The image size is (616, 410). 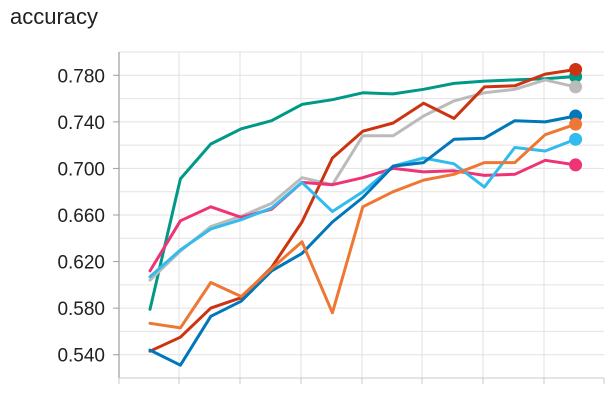 I want to click on y-tick-label: 0.740, so click(x=81, y=123).